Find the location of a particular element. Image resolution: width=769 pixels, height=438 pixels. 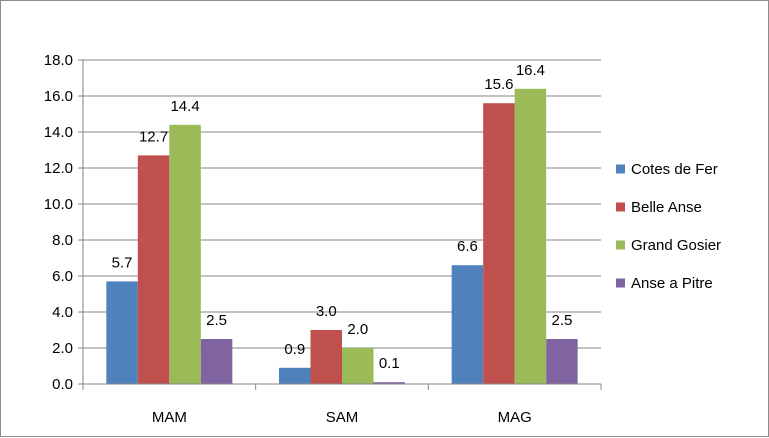

x-category-label: MAM is located at coordinates (169, 417).